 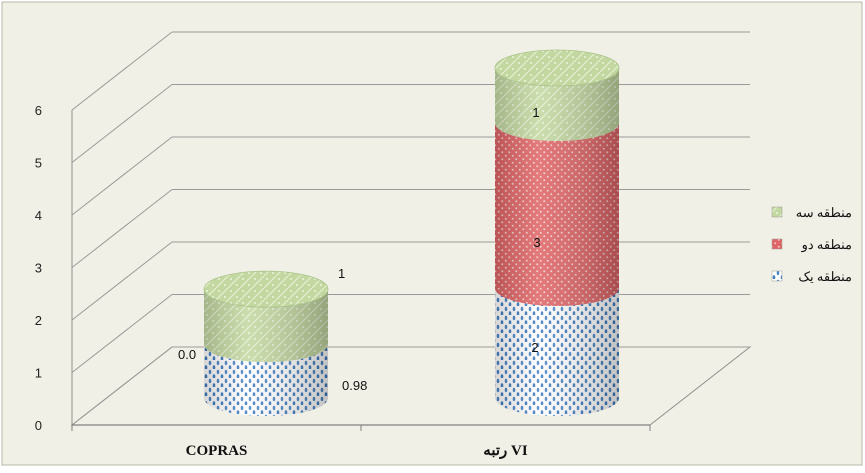 I want to click on data-label: 3, so click(x=536, y=242).